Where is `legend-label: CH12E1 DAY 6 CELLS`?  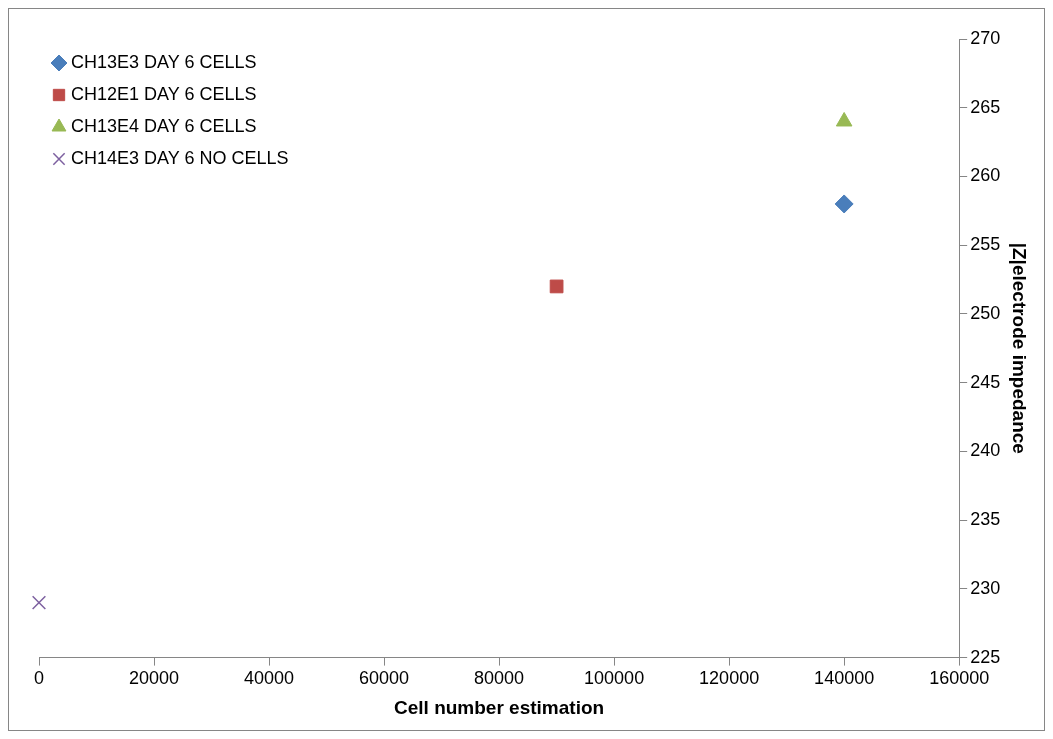
legend-label: CH12E1 DAY 6 CELLS is located at coordinates (164, 93).